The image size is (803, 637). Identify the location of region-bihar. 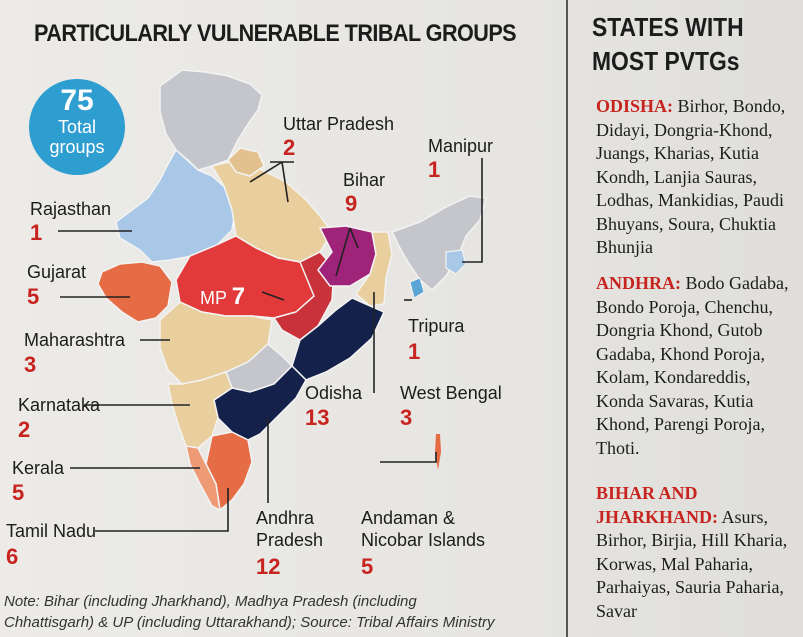
(347, 256).